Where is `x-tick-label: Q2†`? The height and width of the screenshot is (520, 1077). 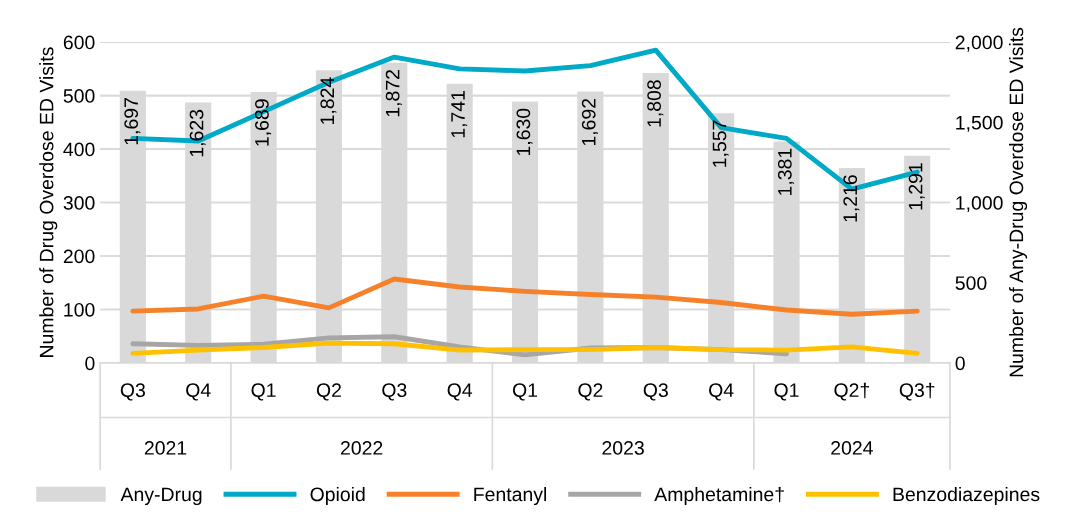
x-tick-label: Q2† is located at coordinates (851, 391).